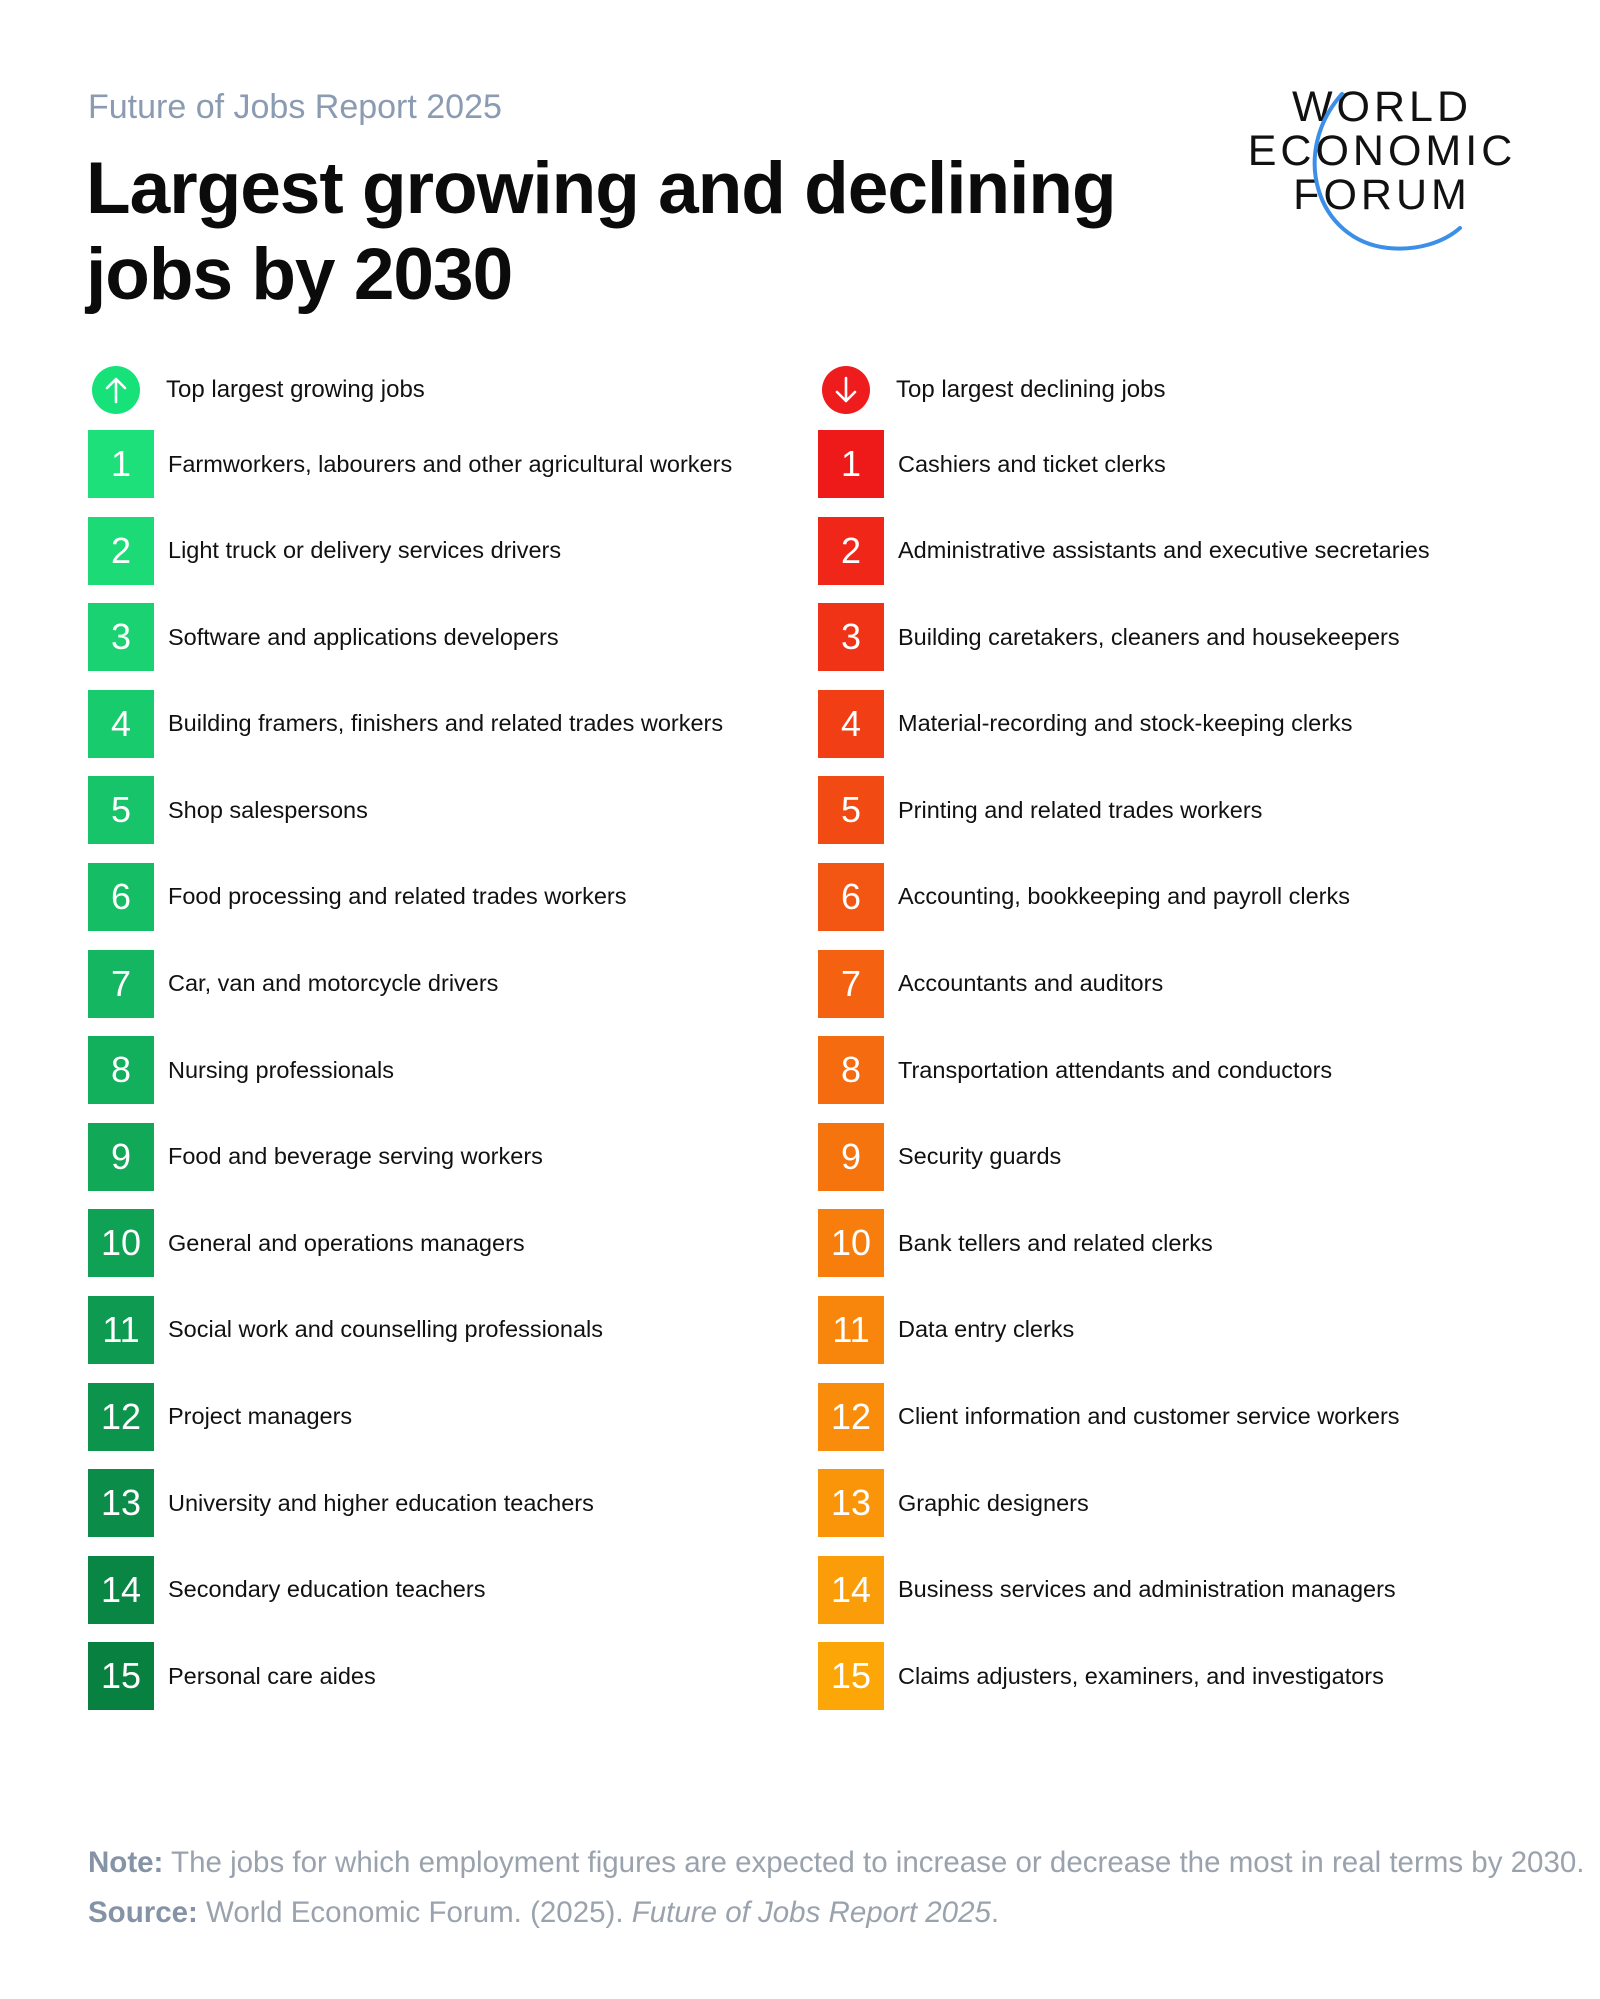 This screenshot has height=1999, width=1600. Describe the element at coordinates (851, 896) in the screenshot. I see `declining-rank-badge: 6` at that location.